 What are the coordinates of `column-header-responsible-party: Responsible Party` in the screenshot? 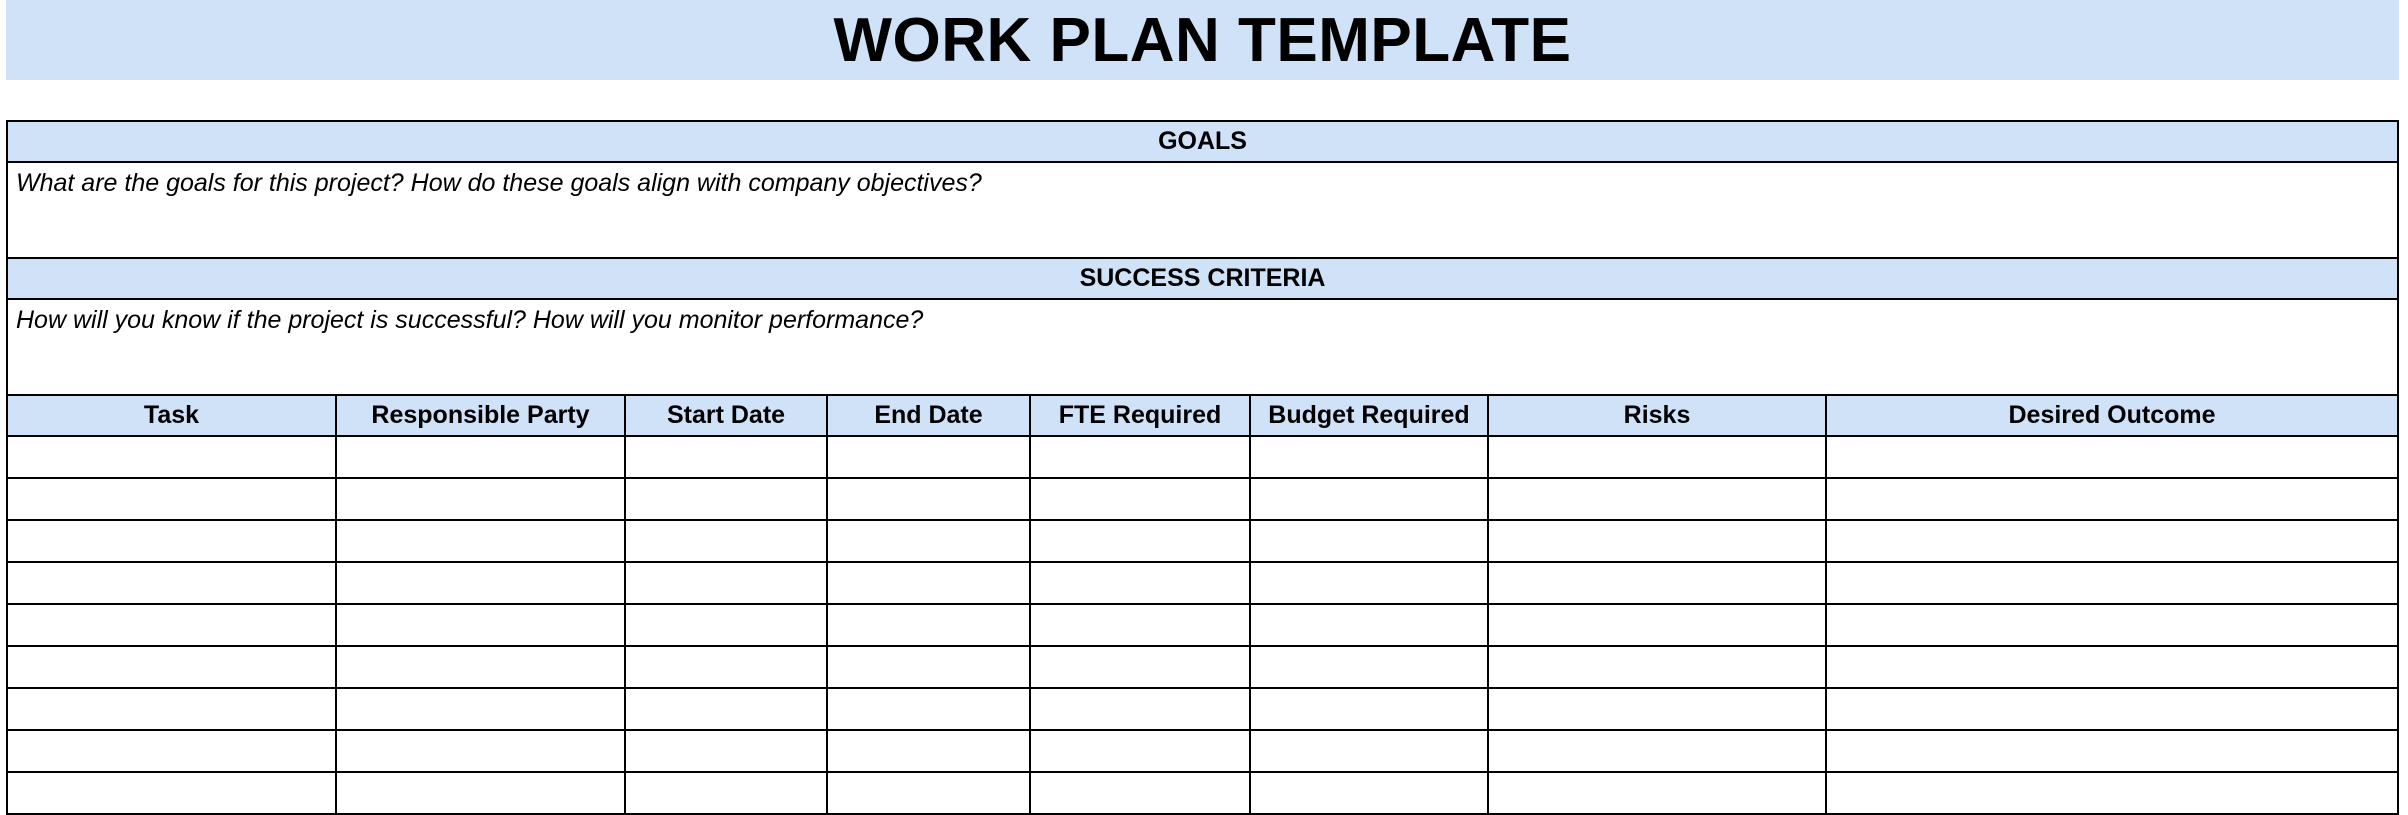 It's located at (480, 415).